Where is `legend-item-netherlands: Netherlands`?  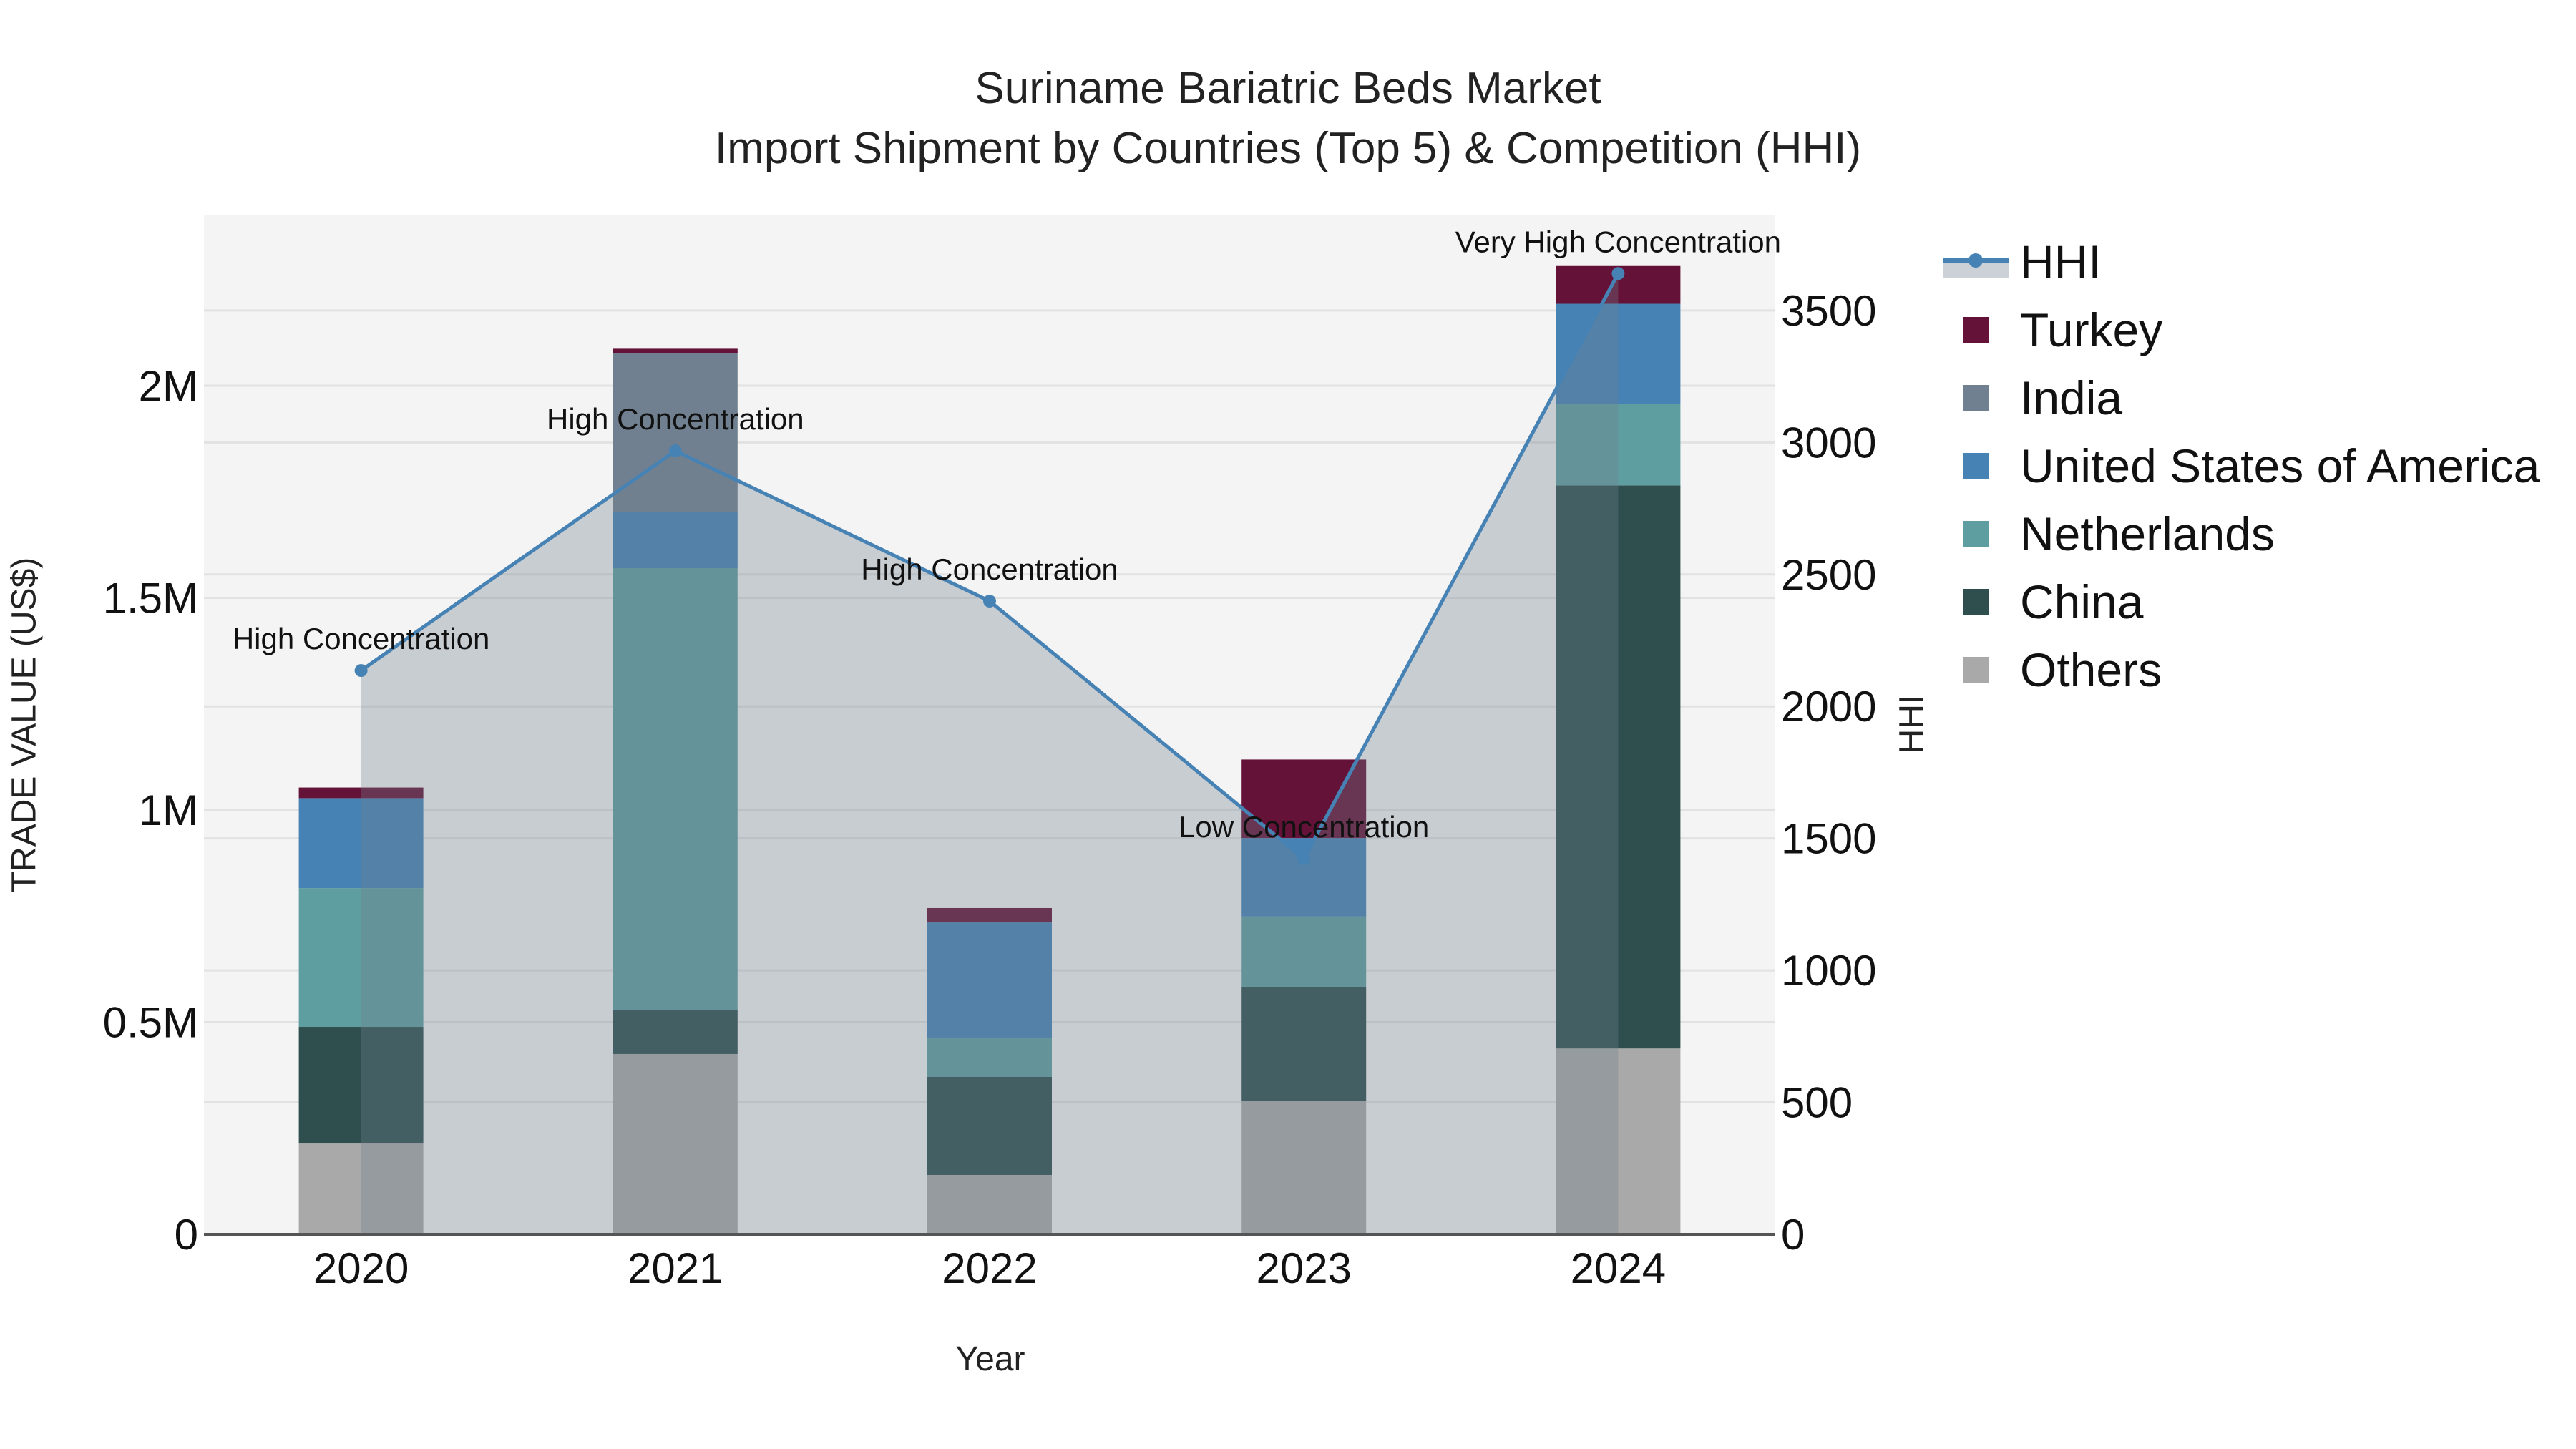 legend-item-netherlands: Netherlands is located at coordinates (2241, 533).